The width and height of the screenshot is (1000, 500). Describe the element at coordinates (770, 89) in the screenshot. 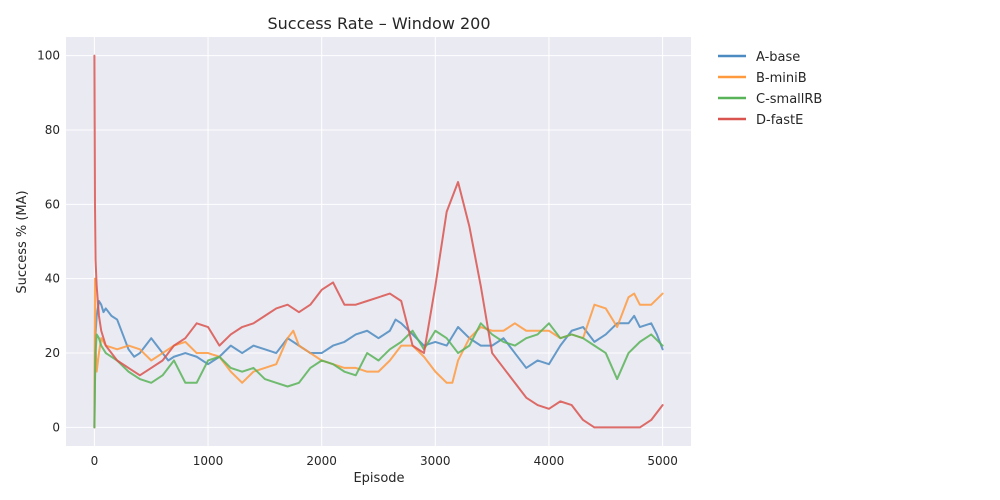

I see `legend: A-base B-miniB C-smallRB D-fastE` at that location.